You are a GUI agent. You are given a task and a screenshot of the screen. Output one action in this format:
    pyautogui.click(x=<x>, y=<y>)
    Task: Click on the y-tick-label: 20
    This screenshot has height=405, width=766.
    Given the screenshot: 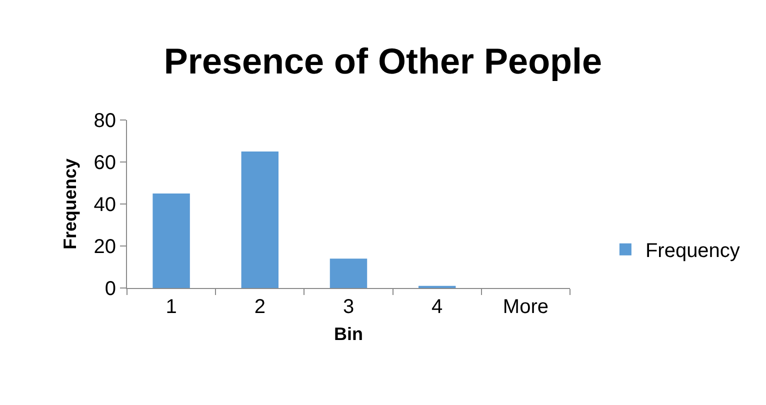 What is the action you would take?
    pyautogui.click(x=105, y=247)
    